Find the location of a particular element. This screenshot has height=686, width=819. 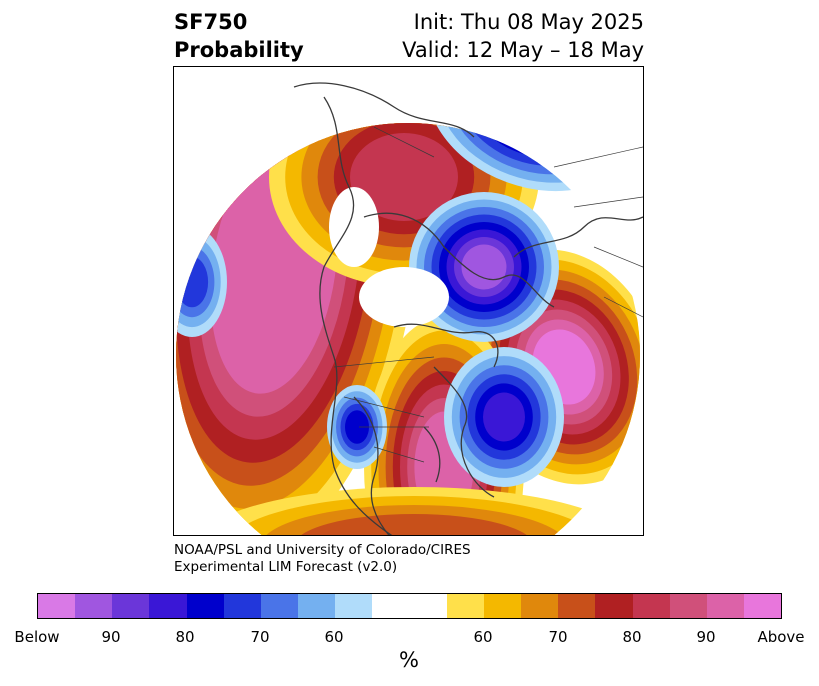

valid-range: Valid: 12 May – 18 May is located at coordinates (523, 50).